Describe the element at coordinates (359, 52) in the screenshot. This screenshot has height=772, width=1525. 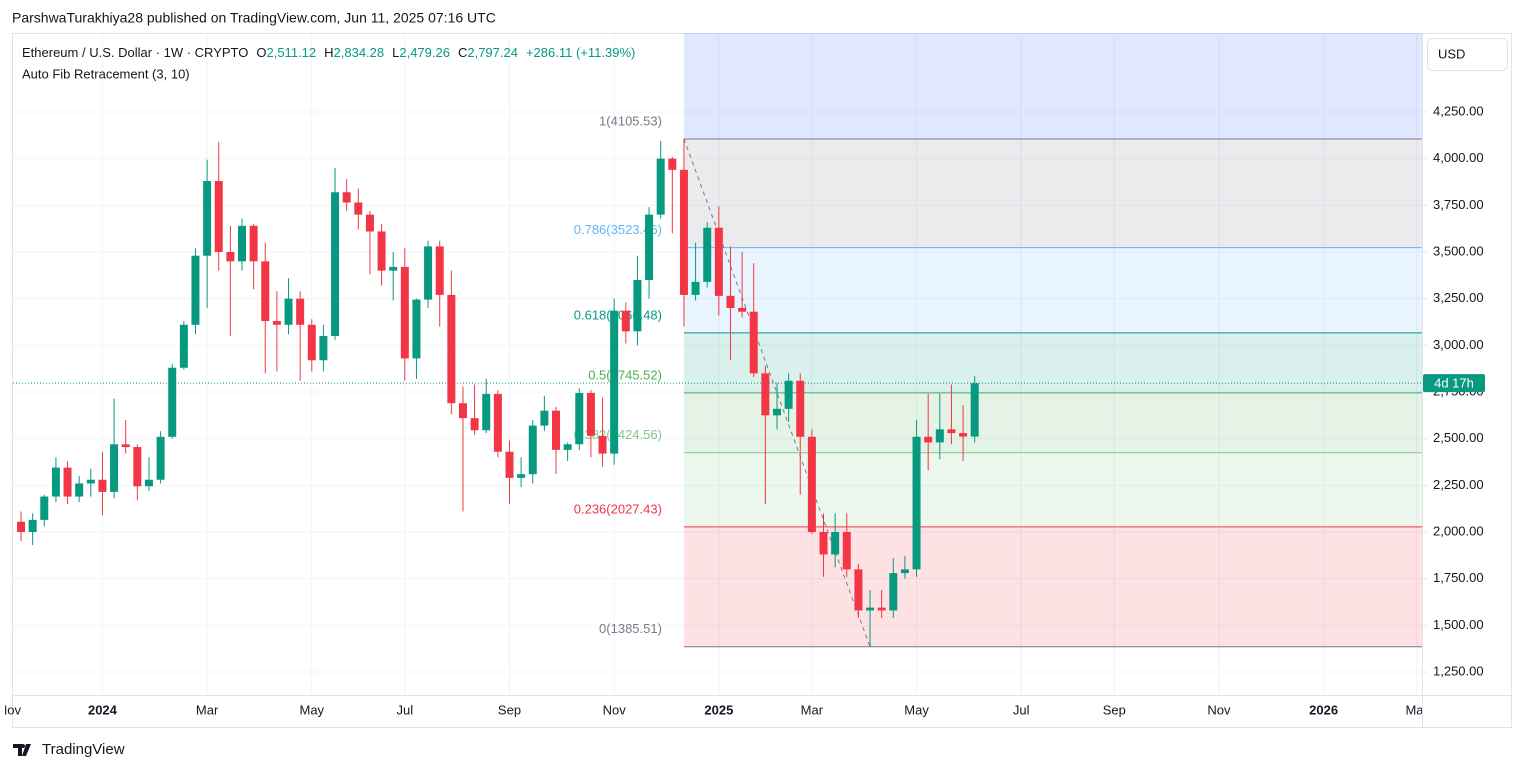
I see `high-value: 2,834.28` at that location.